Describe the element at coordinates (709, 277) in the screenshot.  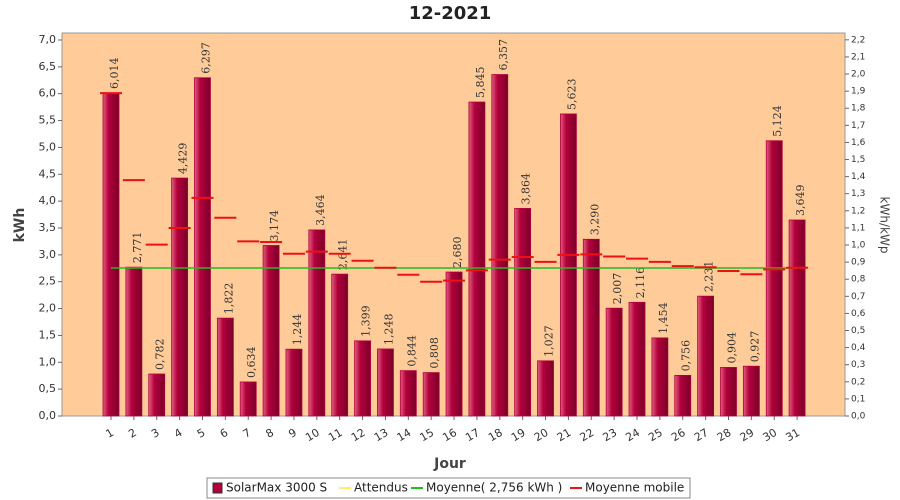
I see `value-label: 2,231` at that location.